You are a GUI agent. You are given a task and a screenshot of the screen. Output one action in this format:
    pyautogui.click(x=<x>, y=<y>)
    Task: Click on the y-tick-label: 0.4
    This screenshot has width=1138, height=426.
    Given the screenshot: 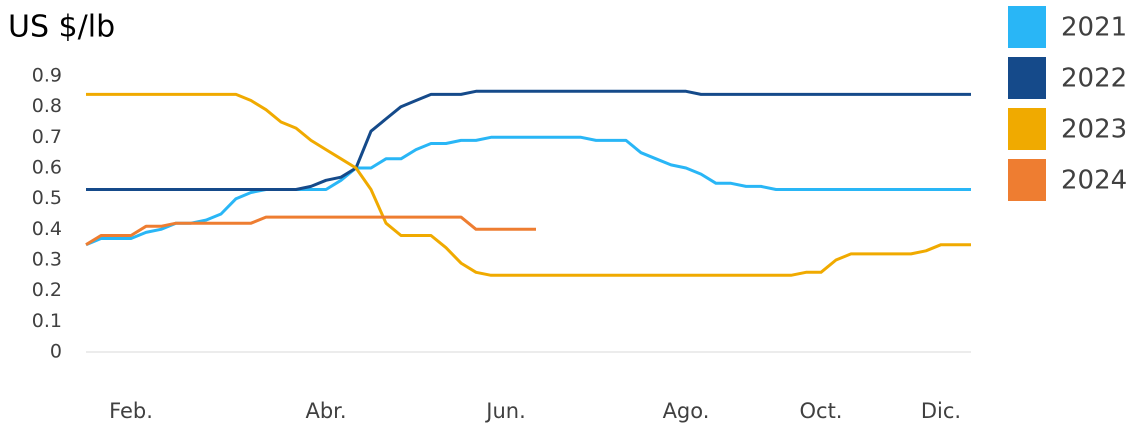 What is the action you would take?
    pyautogui.click(x=47, y=229)
    